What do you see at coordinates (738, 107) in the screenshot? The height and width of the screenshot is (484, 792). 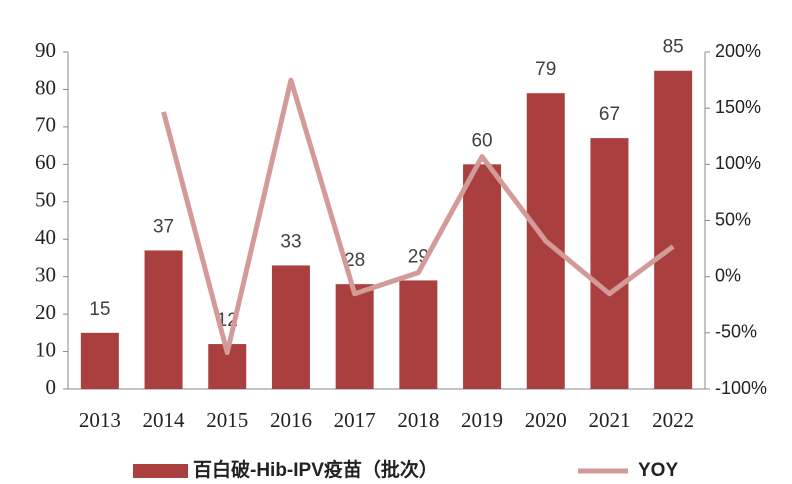 I see `y2-tick-label: 150%` at bounding box center [738, 107].